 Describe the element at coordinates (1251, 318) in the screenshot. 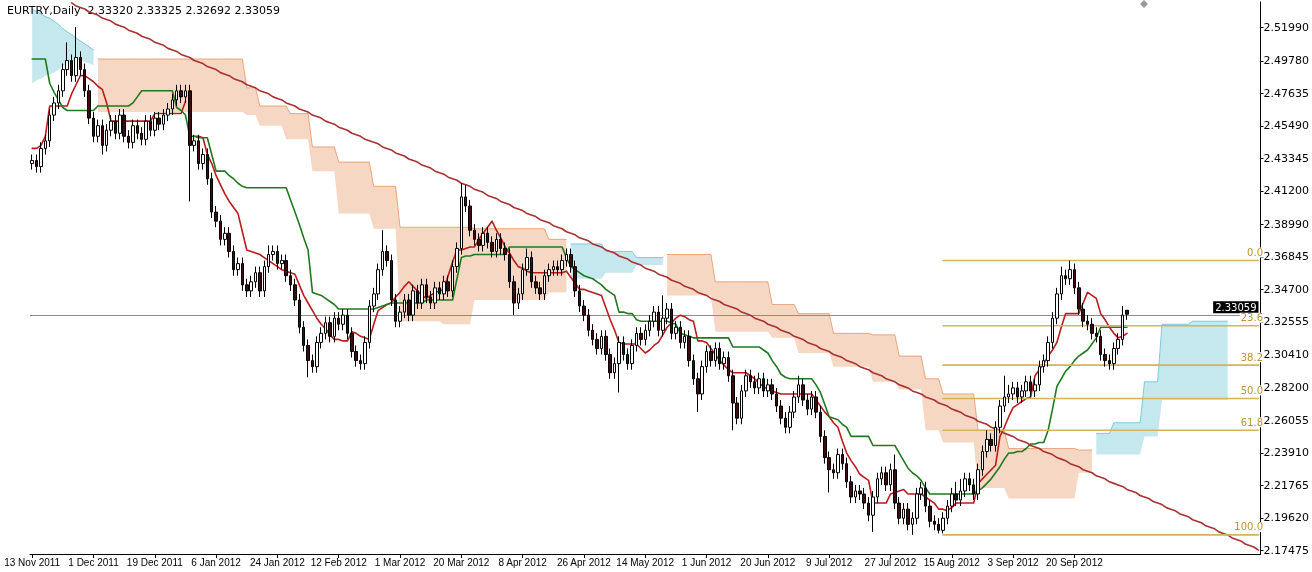

I see `annotation: 23.6` at that location.